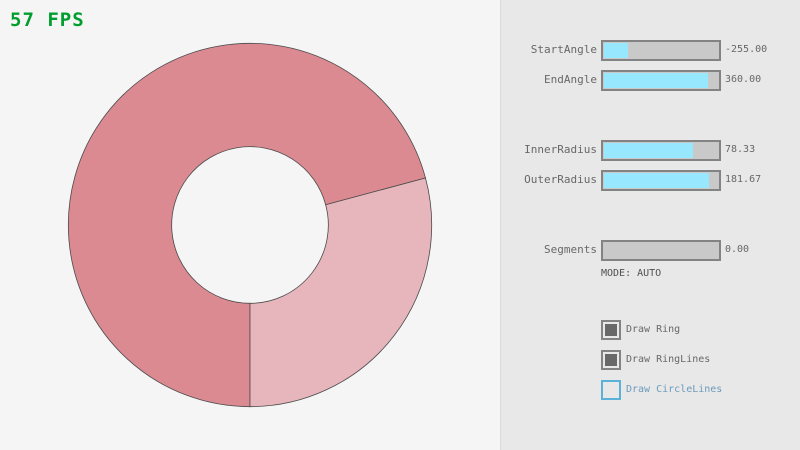 The height and width of the screenshot is (450, 800). What do you see at coordinates (560, 149) in the screenshot?
I see `slider-label: InnerRadius` at bounding box center [560, 149].